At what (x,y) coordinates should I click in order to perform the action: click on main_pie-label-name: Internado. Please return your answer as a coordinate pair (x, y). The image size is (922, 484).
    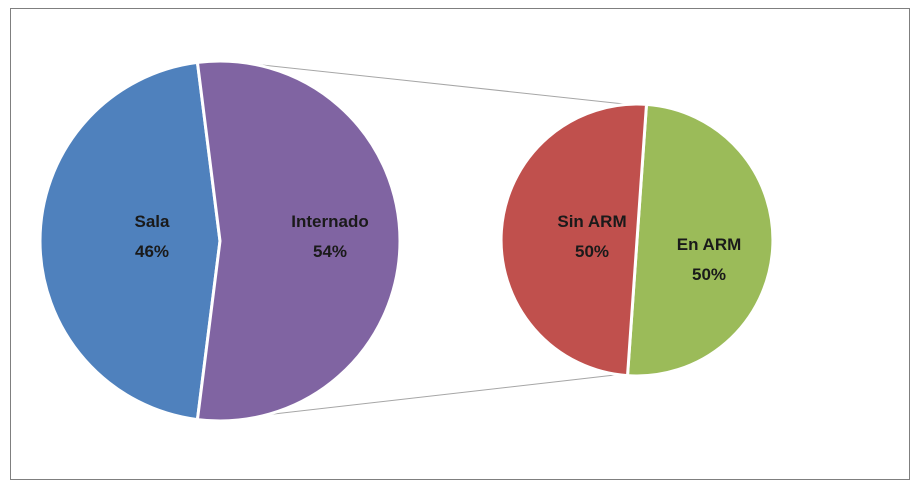
    Looking at the image, I should click on (329, 221).